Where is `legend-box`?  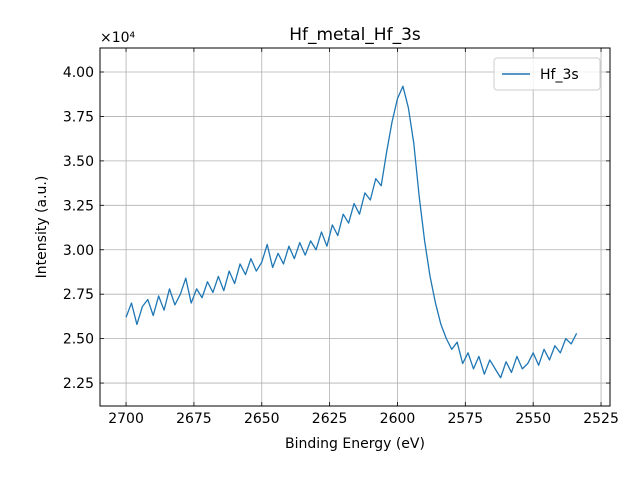
legend-box is located at coordinates (547, 74).